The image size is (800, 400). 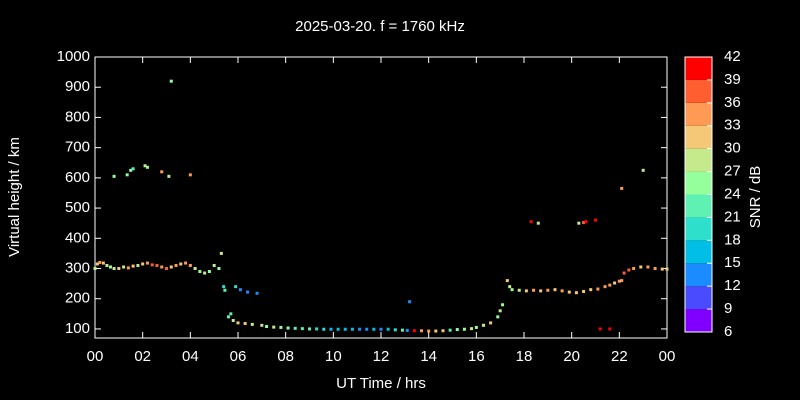 I want to click on x-tick-label: 22, so click(x=619, y=356).